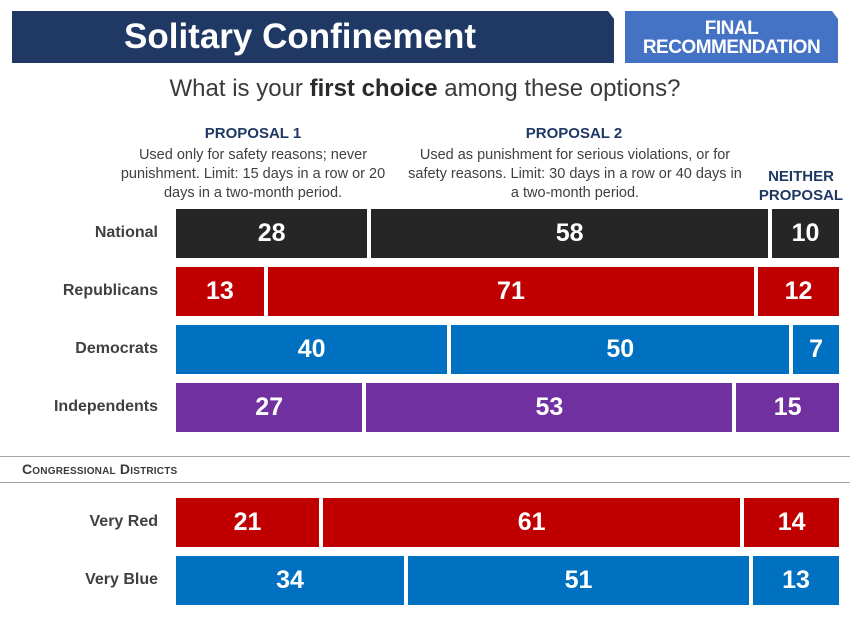 This screenshot has height=638, width=850. What do you see at coordinates (801, 195) in the screenshot?
I see `neither-line-2: PROPOSAL` at bounding box center [801, 195].